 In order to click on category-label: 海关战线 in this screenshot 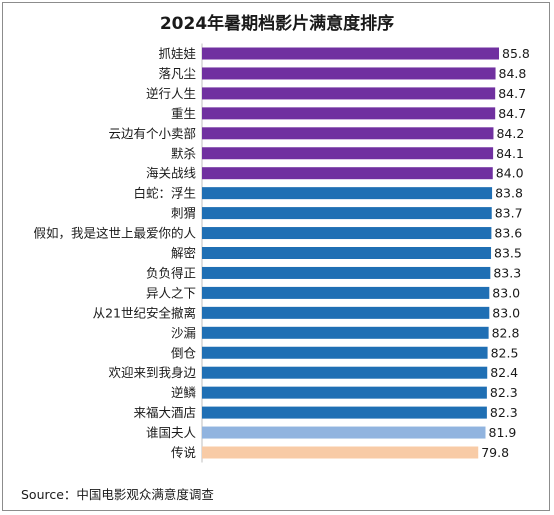, I will do `click(171, 173)`.